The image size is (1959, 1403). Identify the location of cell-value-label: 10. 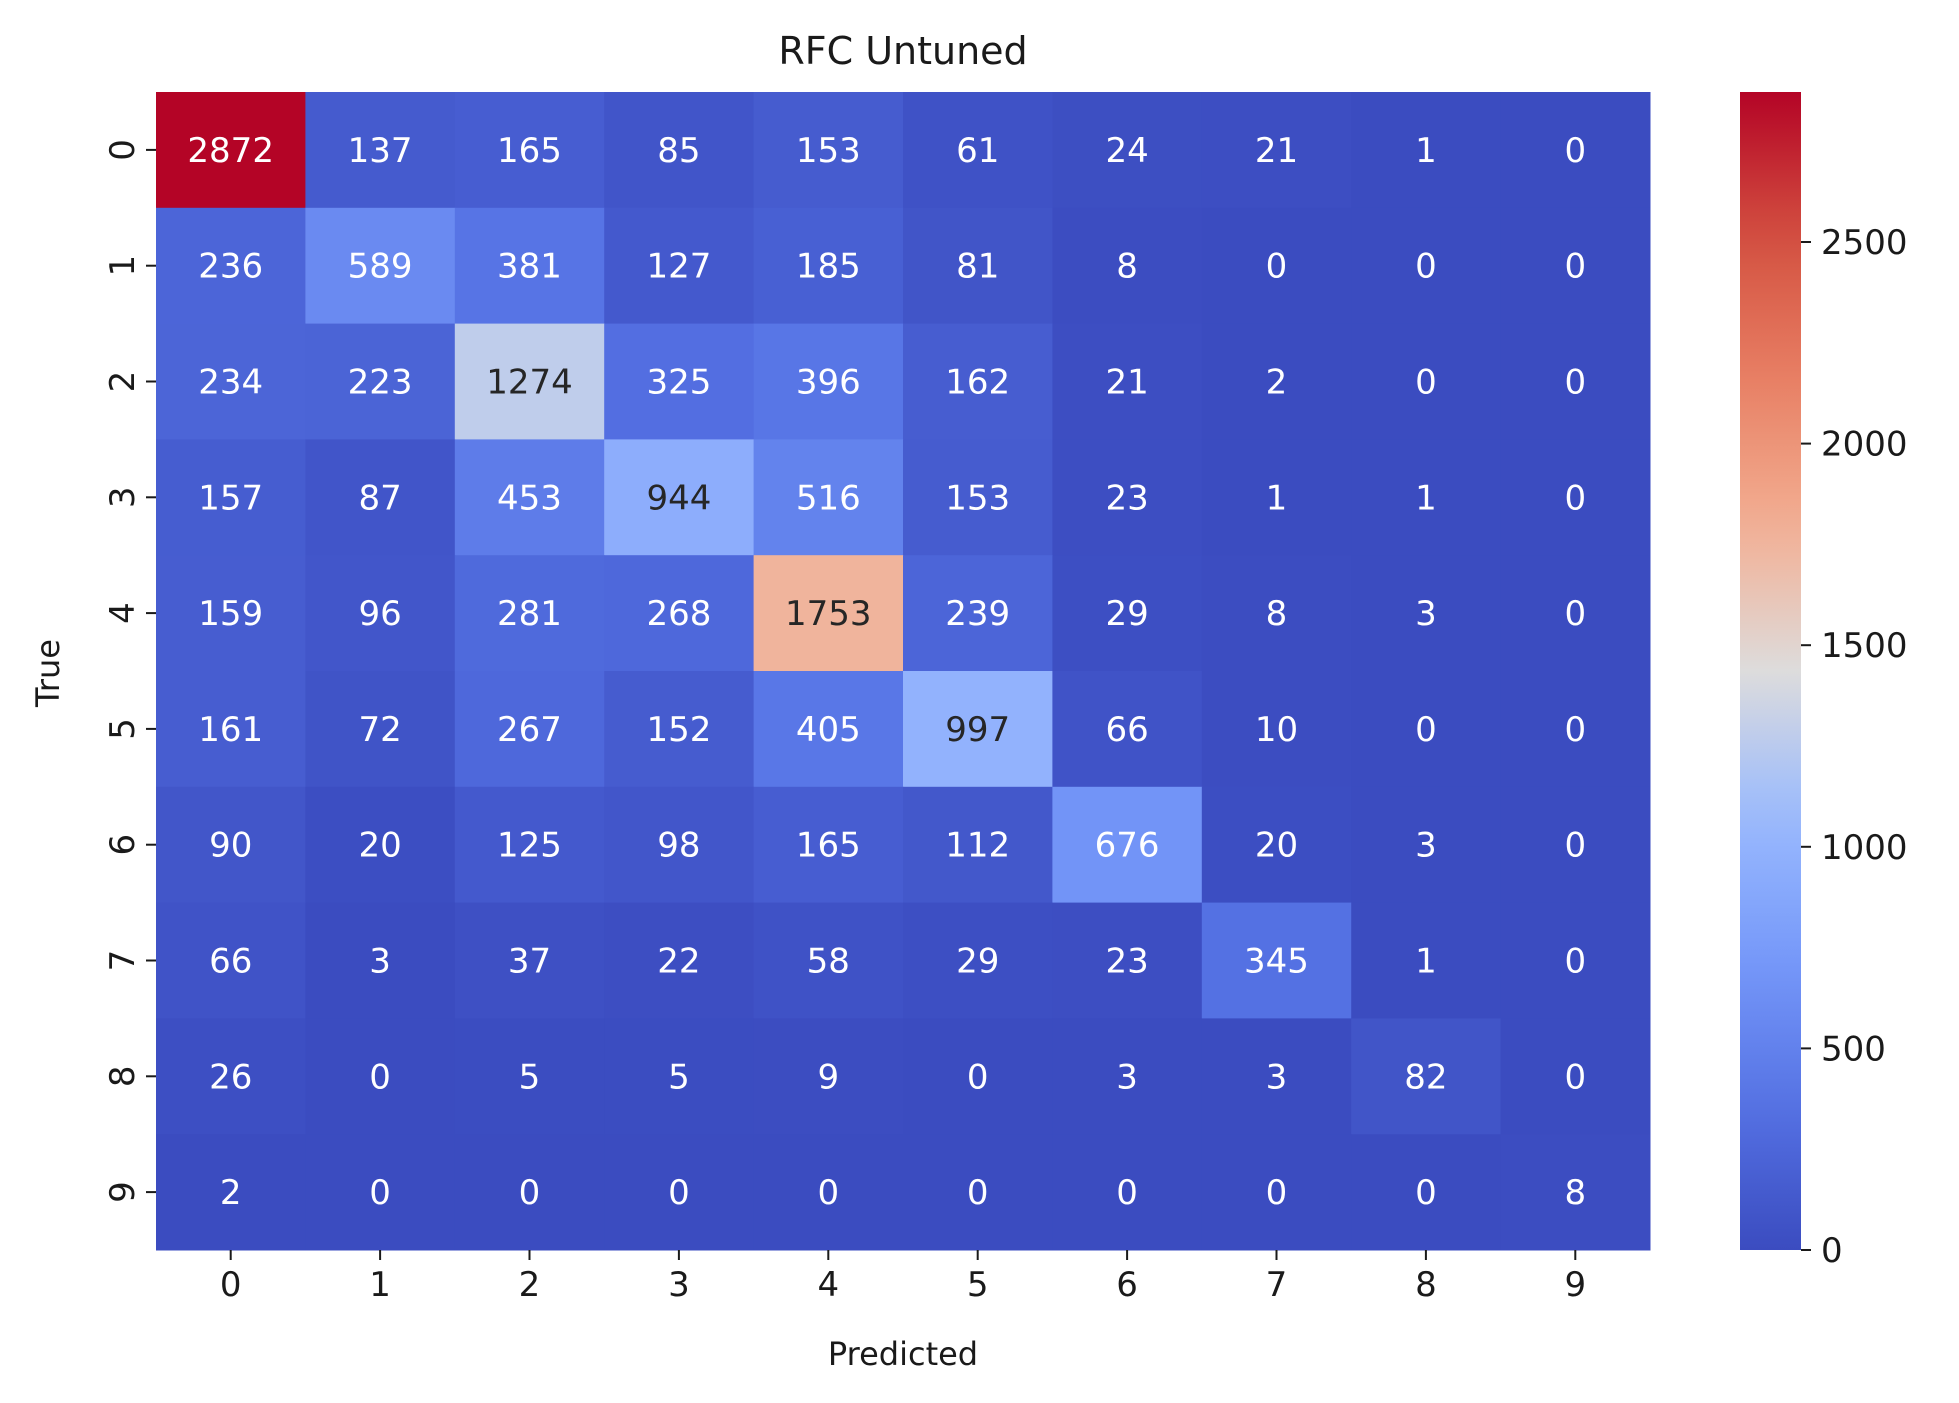
(1276, 730).